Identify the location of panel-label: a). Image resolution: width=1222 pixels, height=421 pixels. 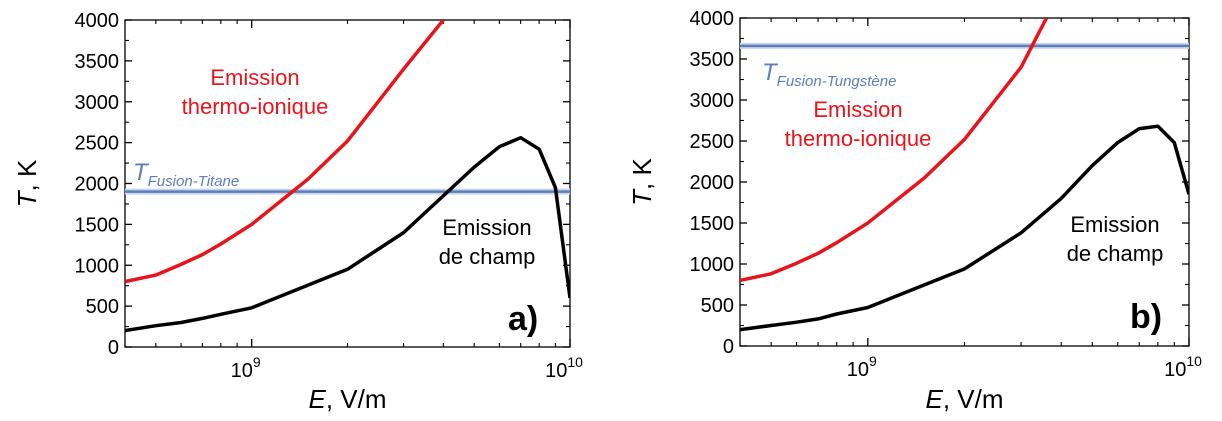
(523, 319).